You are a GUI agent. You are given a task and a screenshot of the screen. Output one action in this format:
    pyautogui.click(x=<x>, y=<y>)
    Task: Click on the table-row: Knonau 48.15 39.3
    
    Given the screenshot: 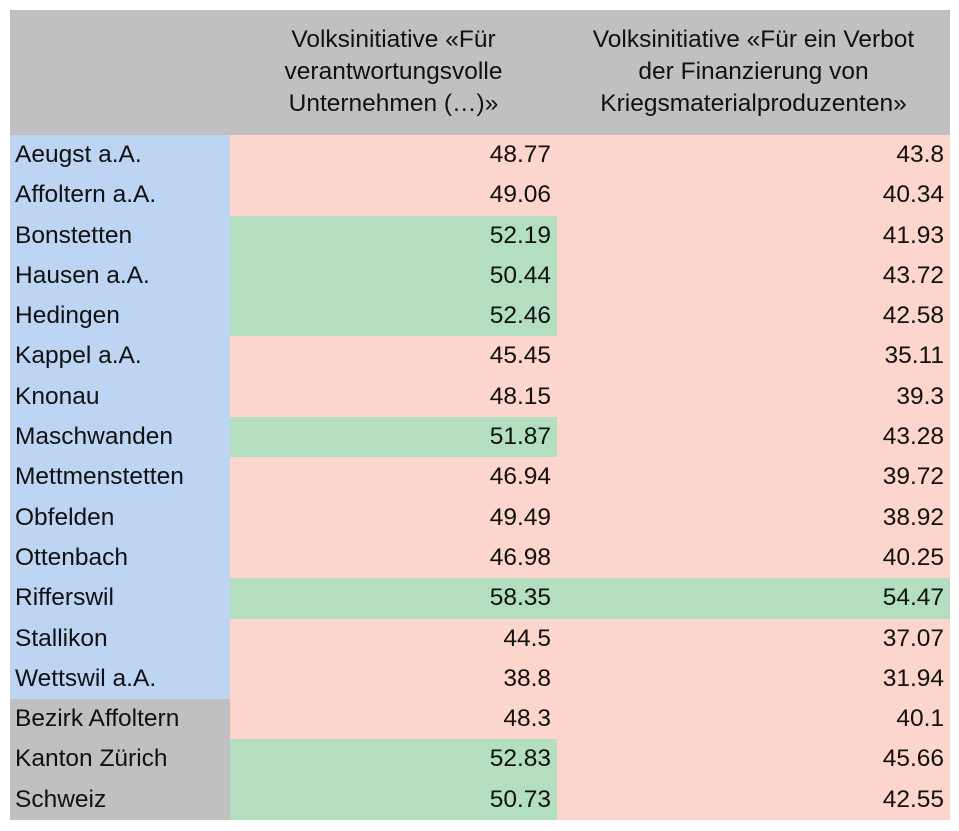 What is the action you would take?
    pyautogui.click(x=480, y=397)
    